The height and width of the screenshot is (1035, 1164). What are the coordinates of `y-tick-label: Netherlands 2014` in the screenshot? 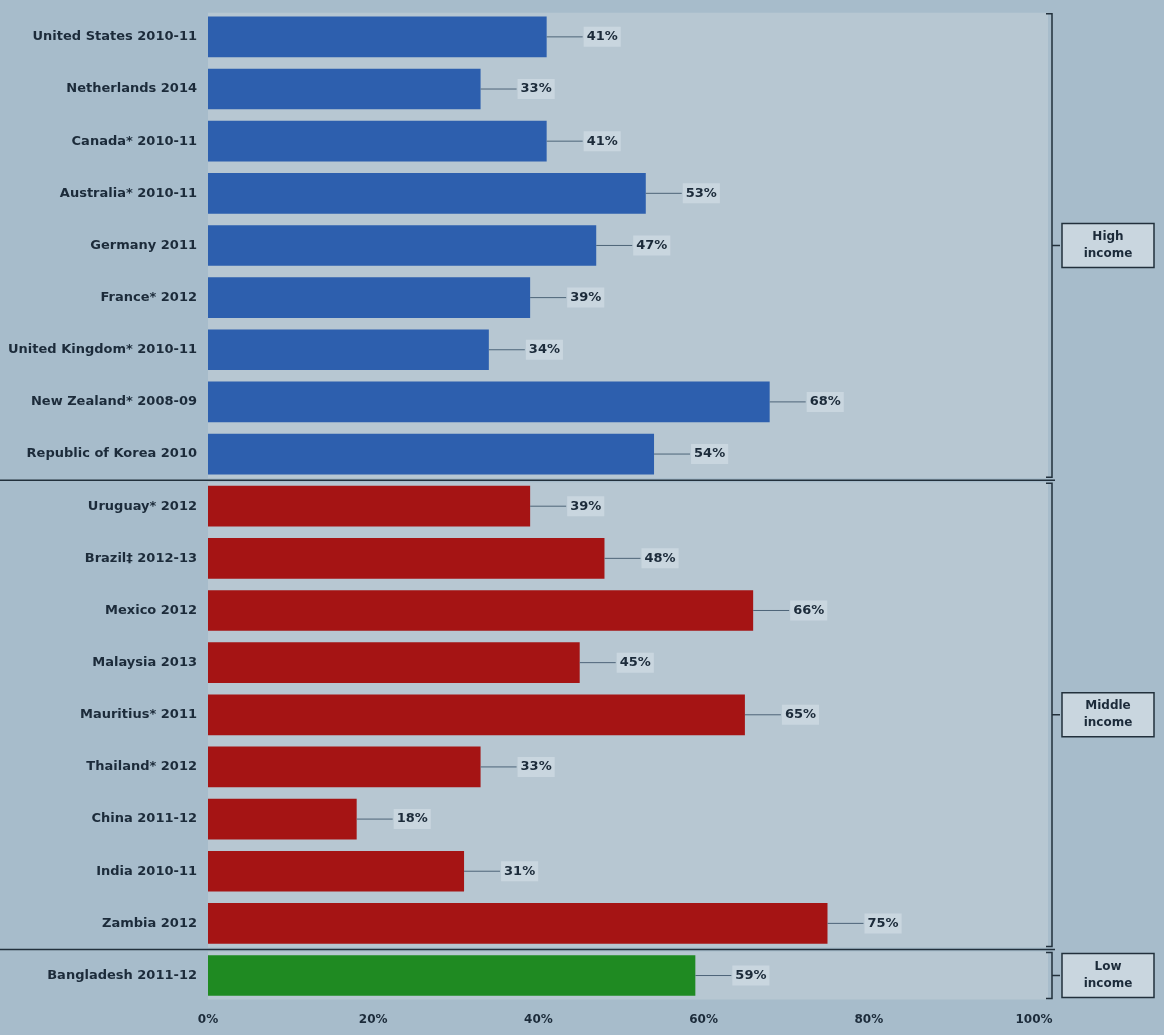 It's located at (131, 88).